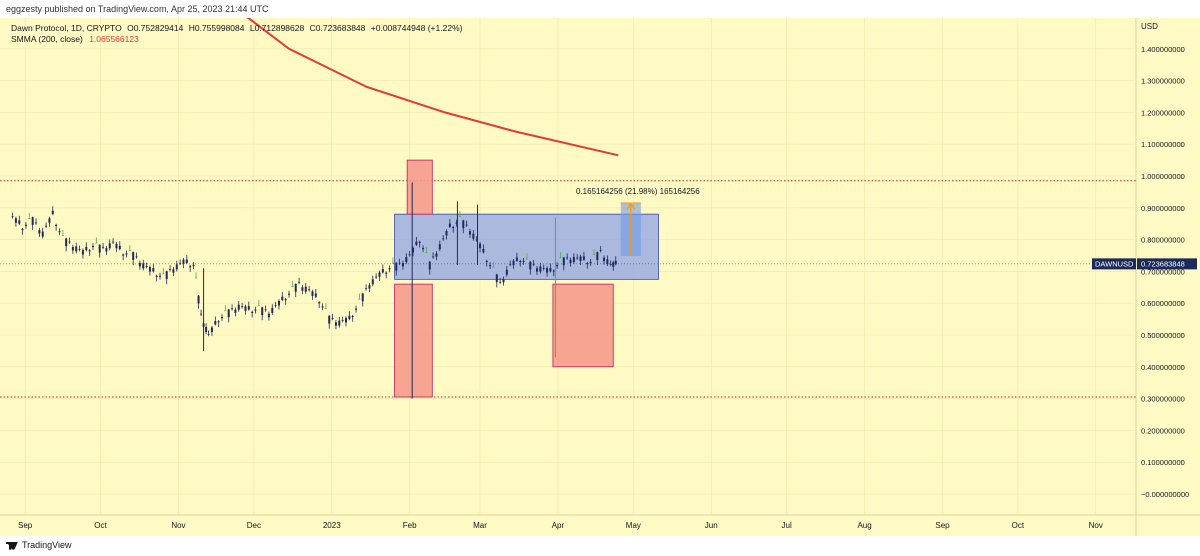  Describe the element at coordinates (1163, 240) in the screenshot. I see `price-tick-label: 0.800000000` at that location.